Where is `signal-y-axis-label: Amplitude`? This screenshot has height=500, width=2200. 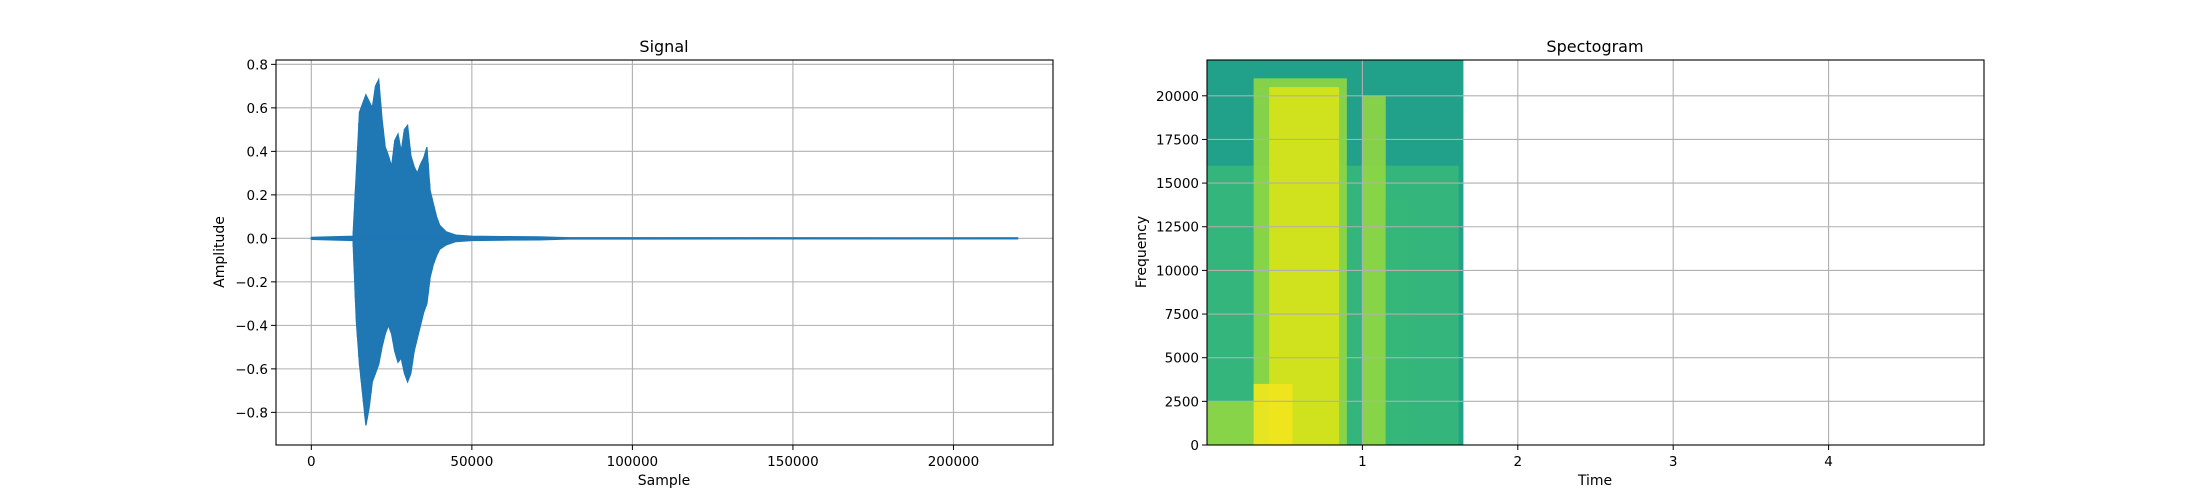
signal-y-axis-label: Amplitude is located at coordinates (220, 252).